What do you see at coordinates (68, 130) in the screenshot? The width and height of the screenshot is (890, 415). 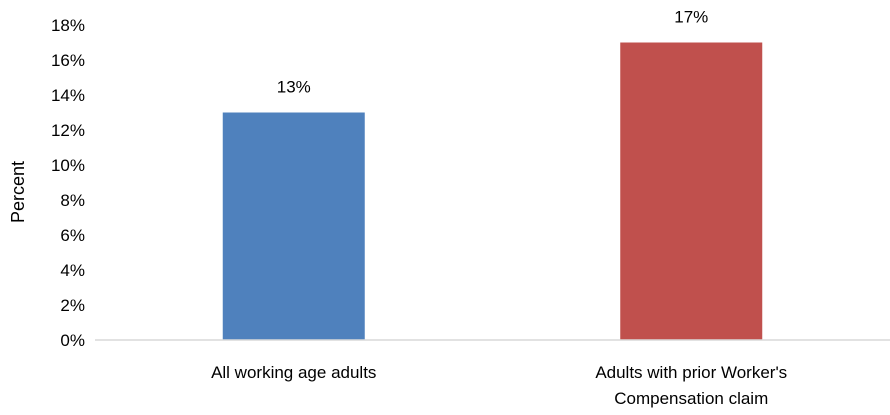 I see `y-tick-label: 12%` at bounding box center [68, 130].